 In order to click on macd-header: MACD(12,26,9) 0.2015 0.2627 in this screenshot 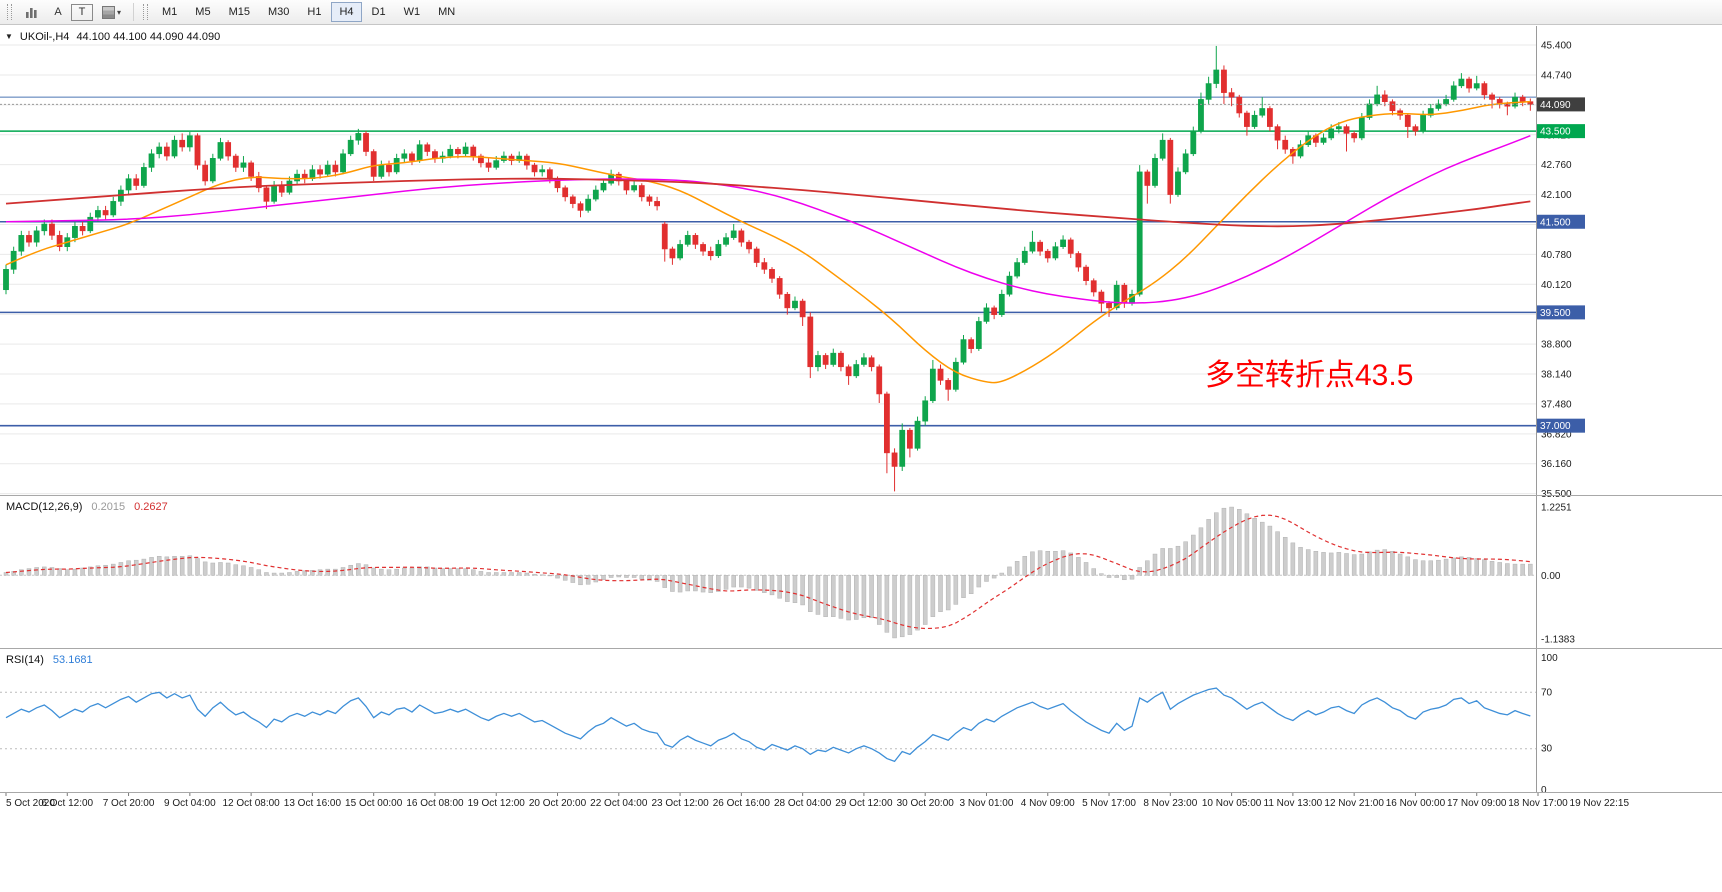, I will do `click(87, 507)`.